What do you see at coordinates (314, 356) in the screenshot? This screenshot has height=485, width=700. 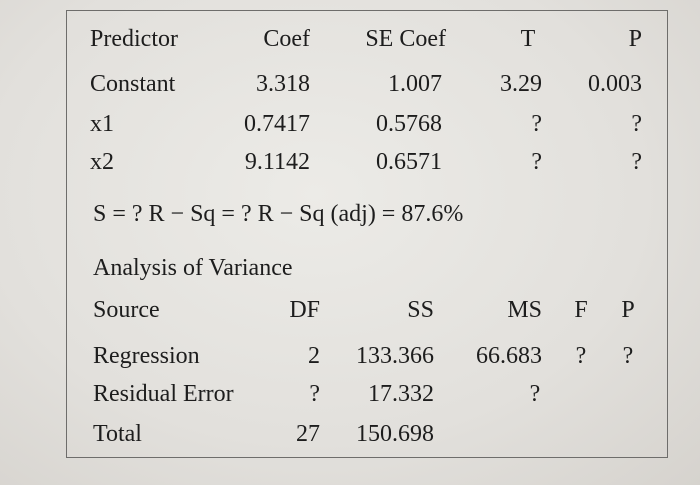 I see `anova-row-df: 2` at bounding box center [314, 356].